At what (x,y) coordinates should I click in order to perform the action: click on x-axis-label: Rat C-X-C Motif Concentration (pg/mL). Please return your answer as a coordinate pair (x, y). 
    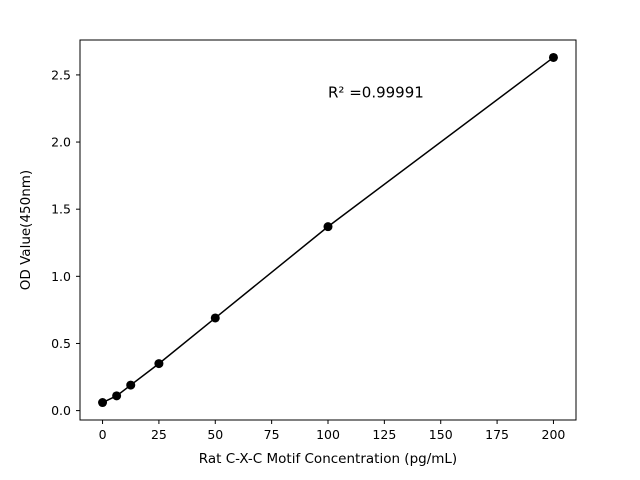
    Looking at the image, I should click on (328, 459).